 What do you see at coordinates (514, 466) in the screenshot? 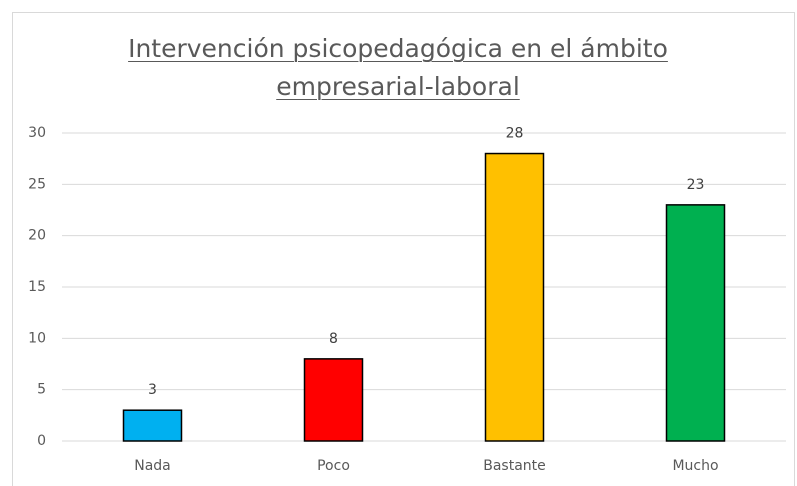
I see `x-tick-label: Bastante` at bounding box center [514, 466].